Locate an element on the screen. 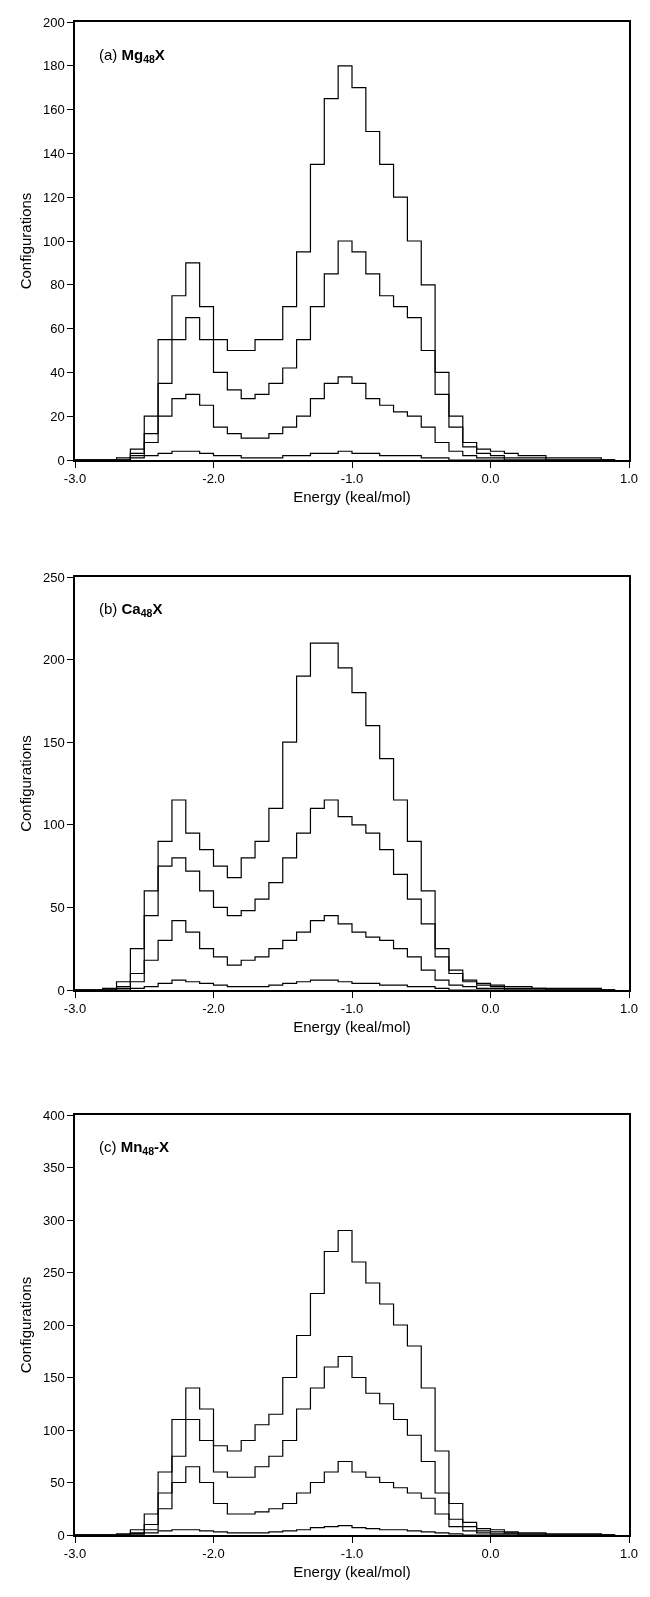  y-tick-label: 120 is located at coordinates (53, 197).